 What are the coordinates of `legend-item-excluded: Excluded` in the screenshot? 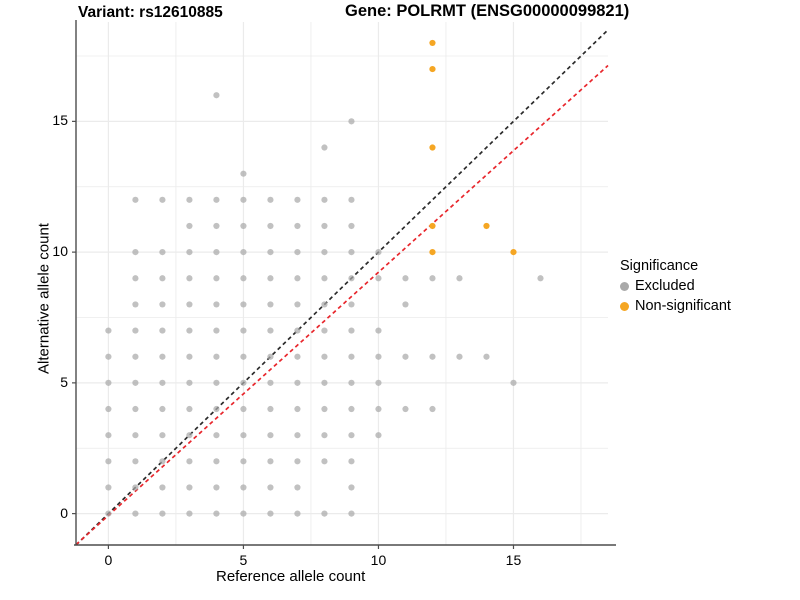 It's located at (675, 286).